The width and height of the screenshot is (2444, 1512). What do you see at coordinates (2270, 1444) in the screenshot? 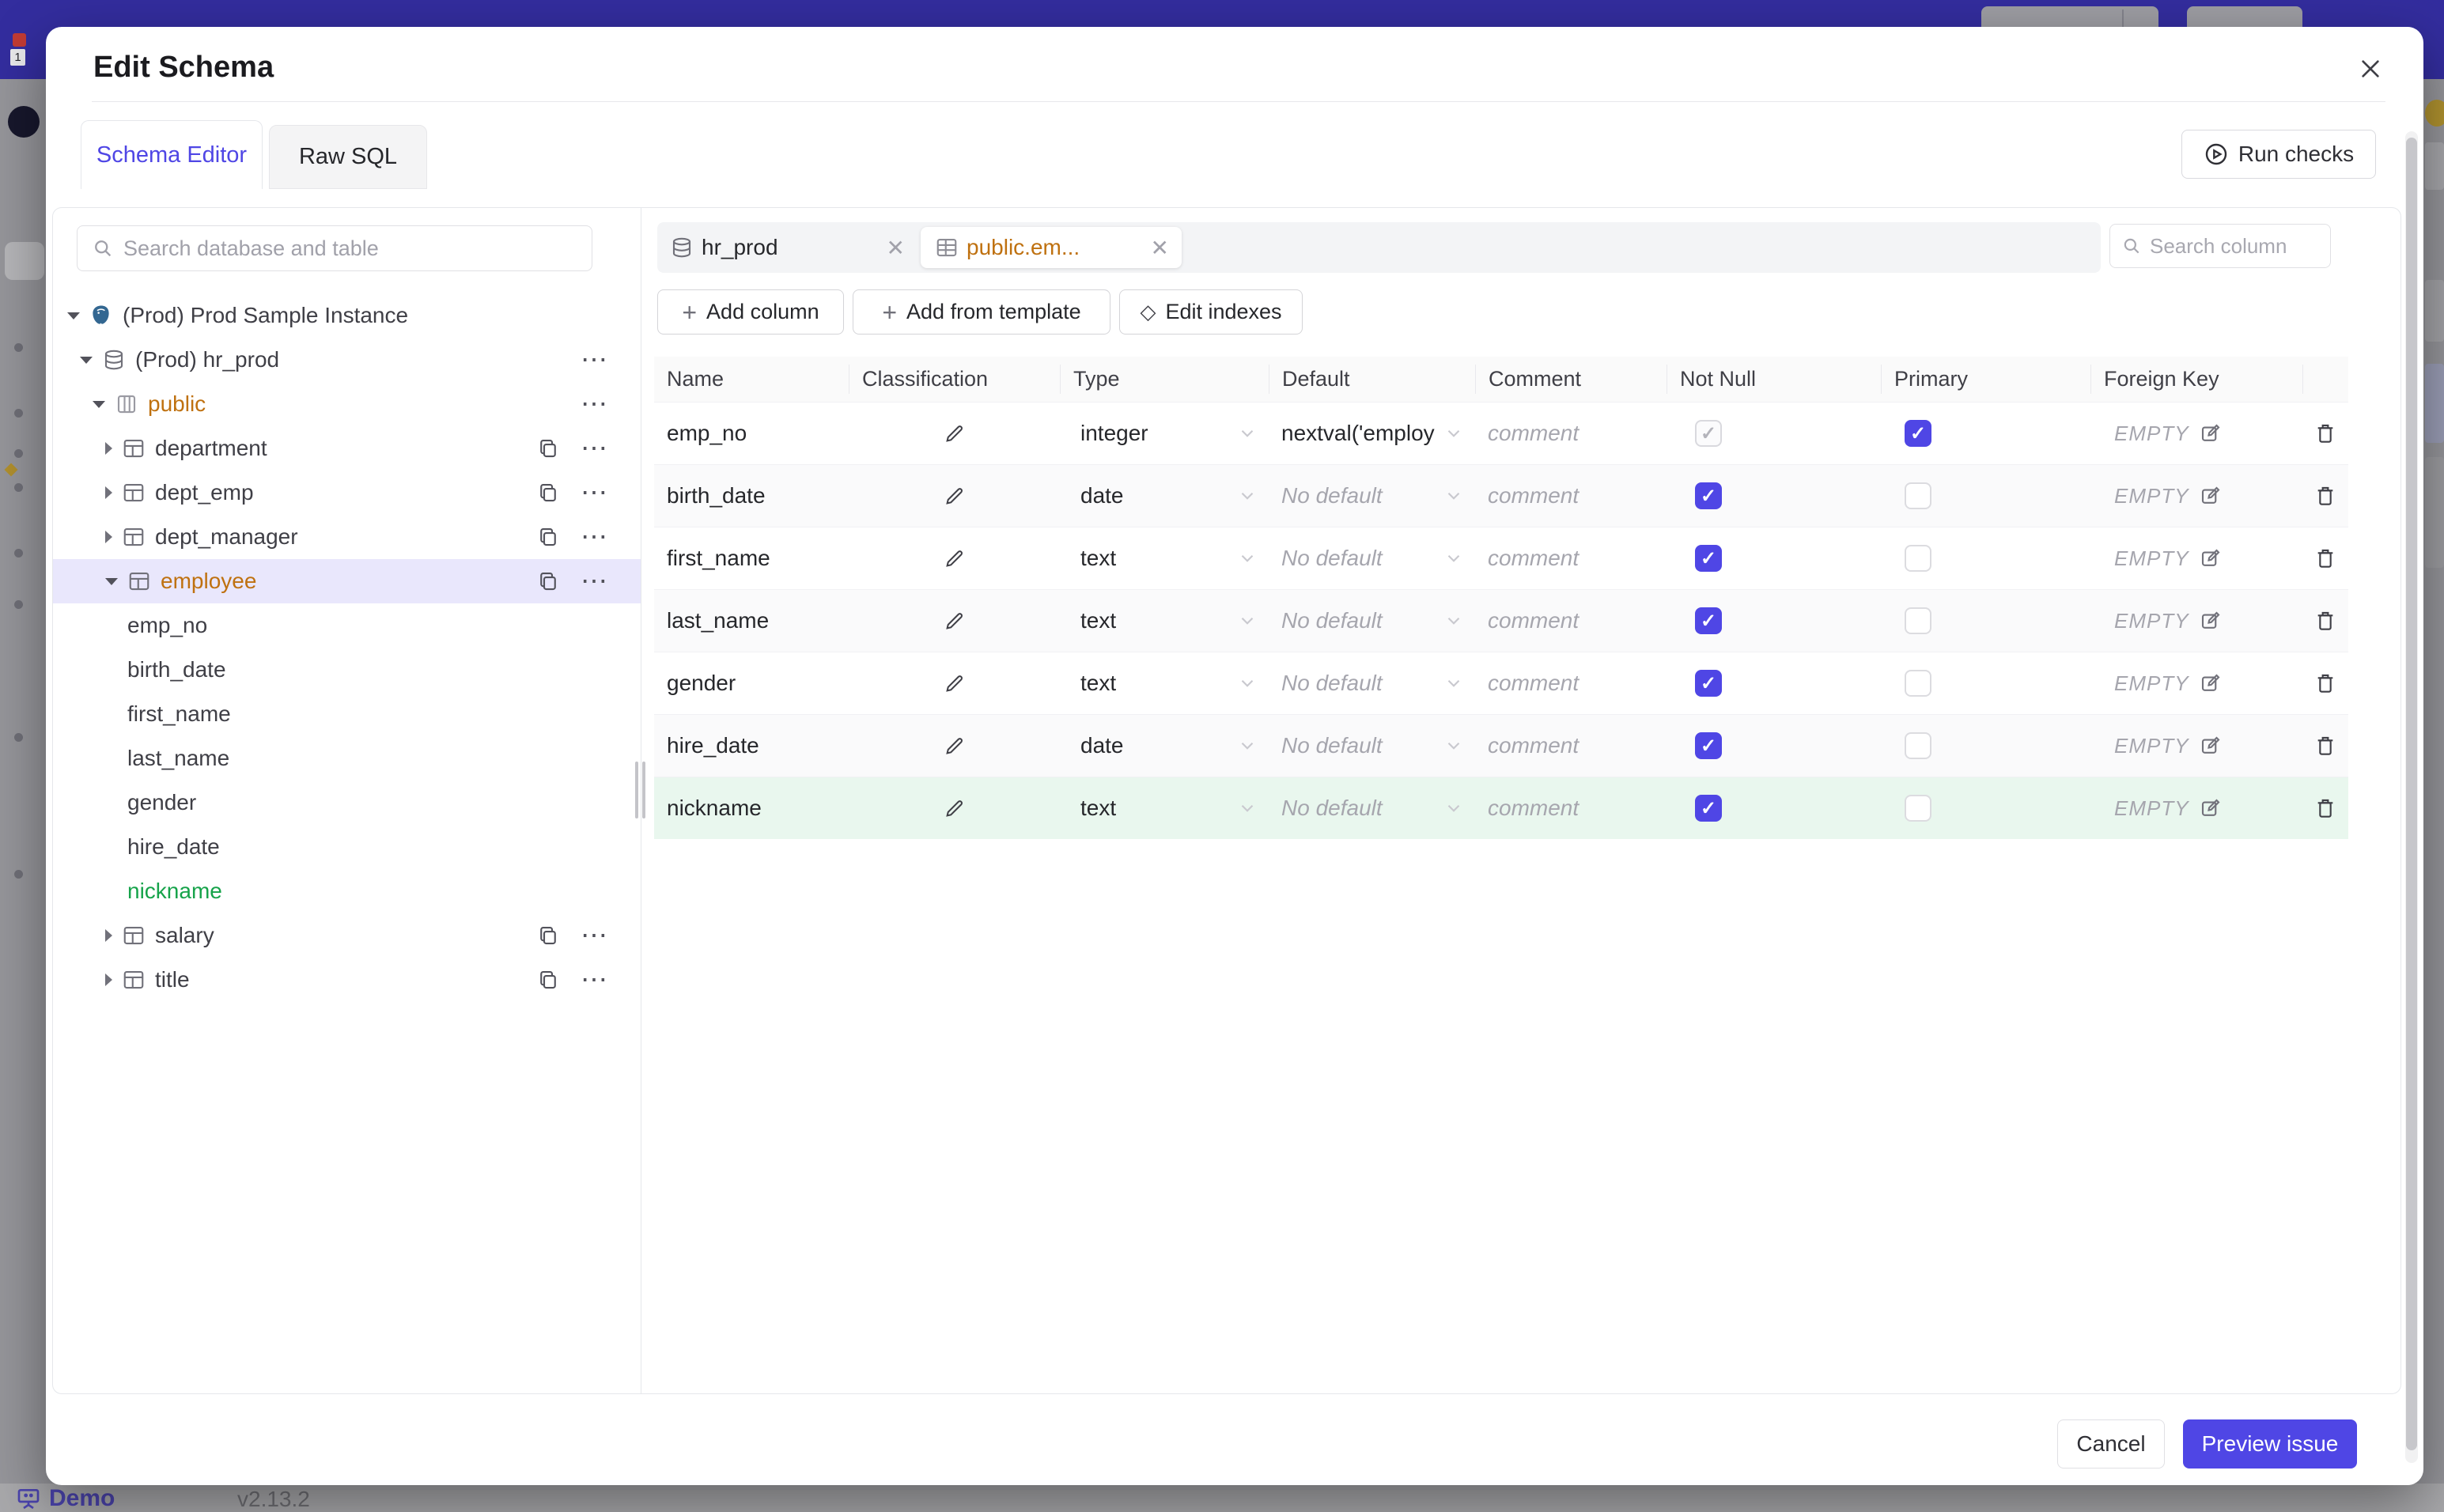
I see `preview-issue-button: Preview issue` at bounding box center [2270, 1444].